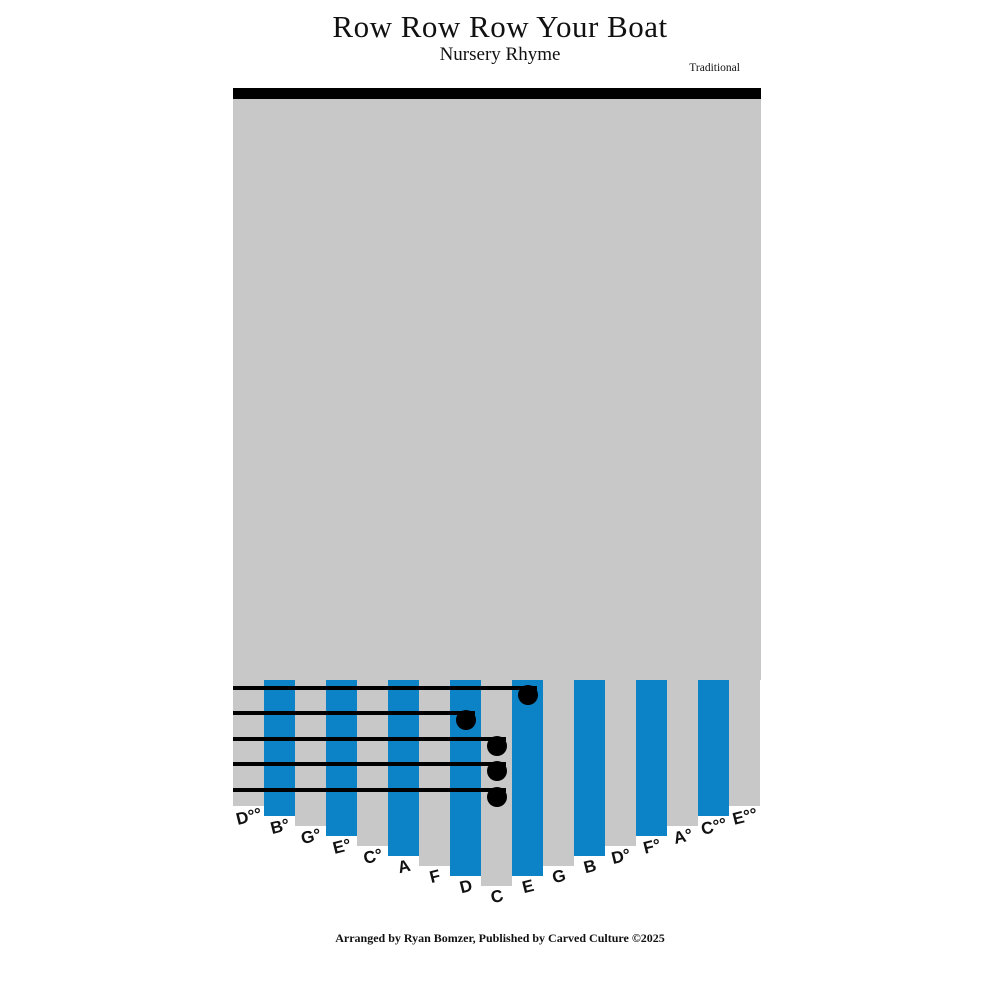 This screenshot has height=1000, width=1000. Describe the element at coordinates (713, 748) in the screenshot. I see `tine-C°°` at that location.